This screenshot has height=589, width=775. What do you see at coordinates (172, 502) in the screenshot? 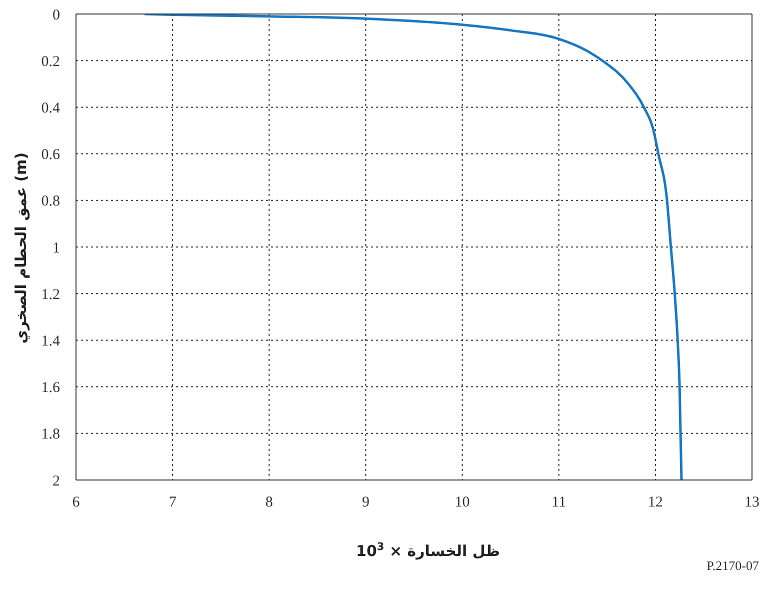
I see `x-tick-label: 7` at bounding box center [172, 502].